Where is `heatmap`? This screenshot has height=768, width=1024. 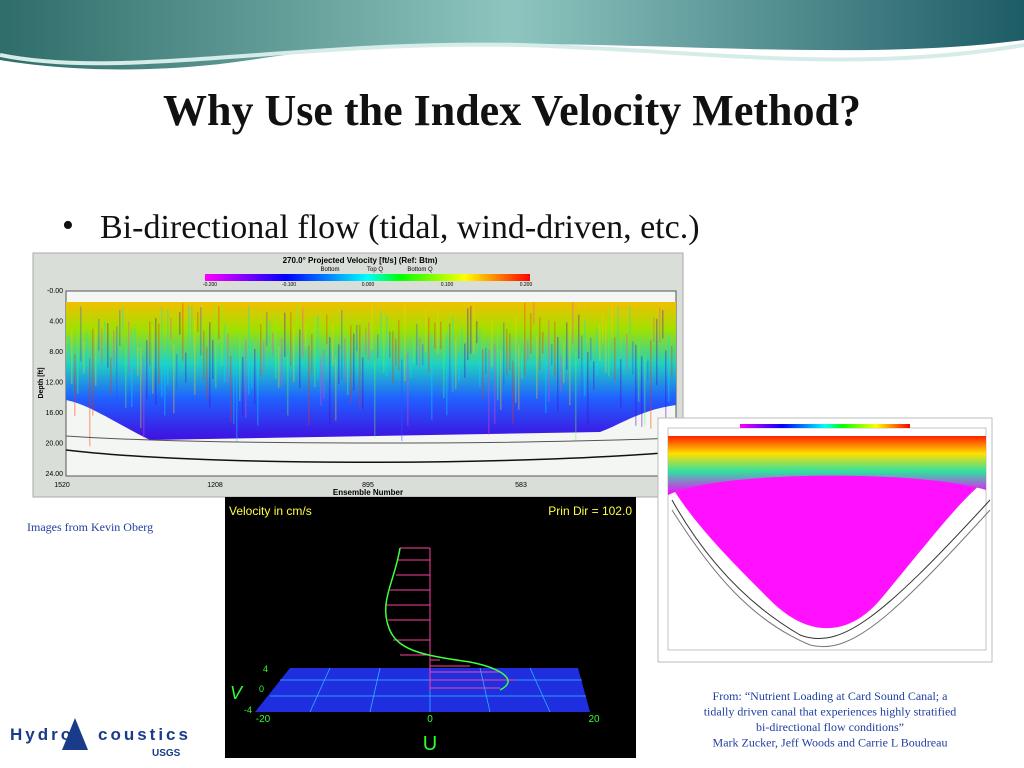
heatmap is located at coordinates (371, 374).